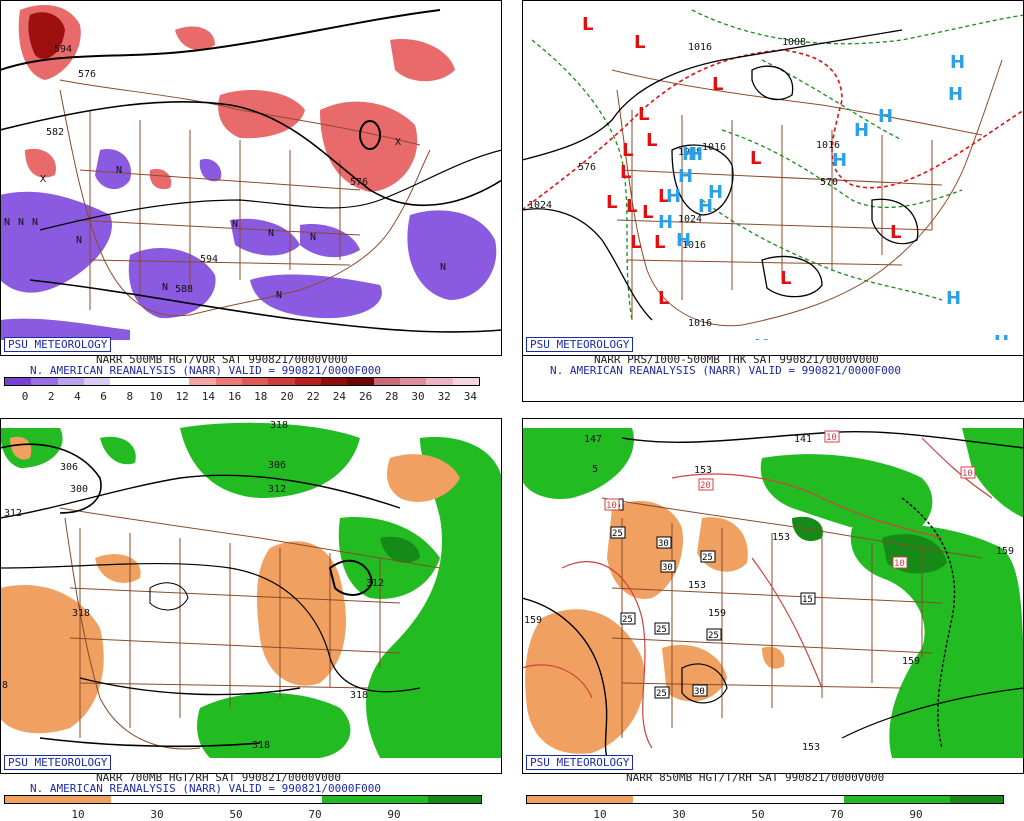 The height and width of the screenshot is (821, 1024). What do you see at coordinates (5, 685) in the screenshot?
I see `contour-label: 8` at bounding box center [5, 685].